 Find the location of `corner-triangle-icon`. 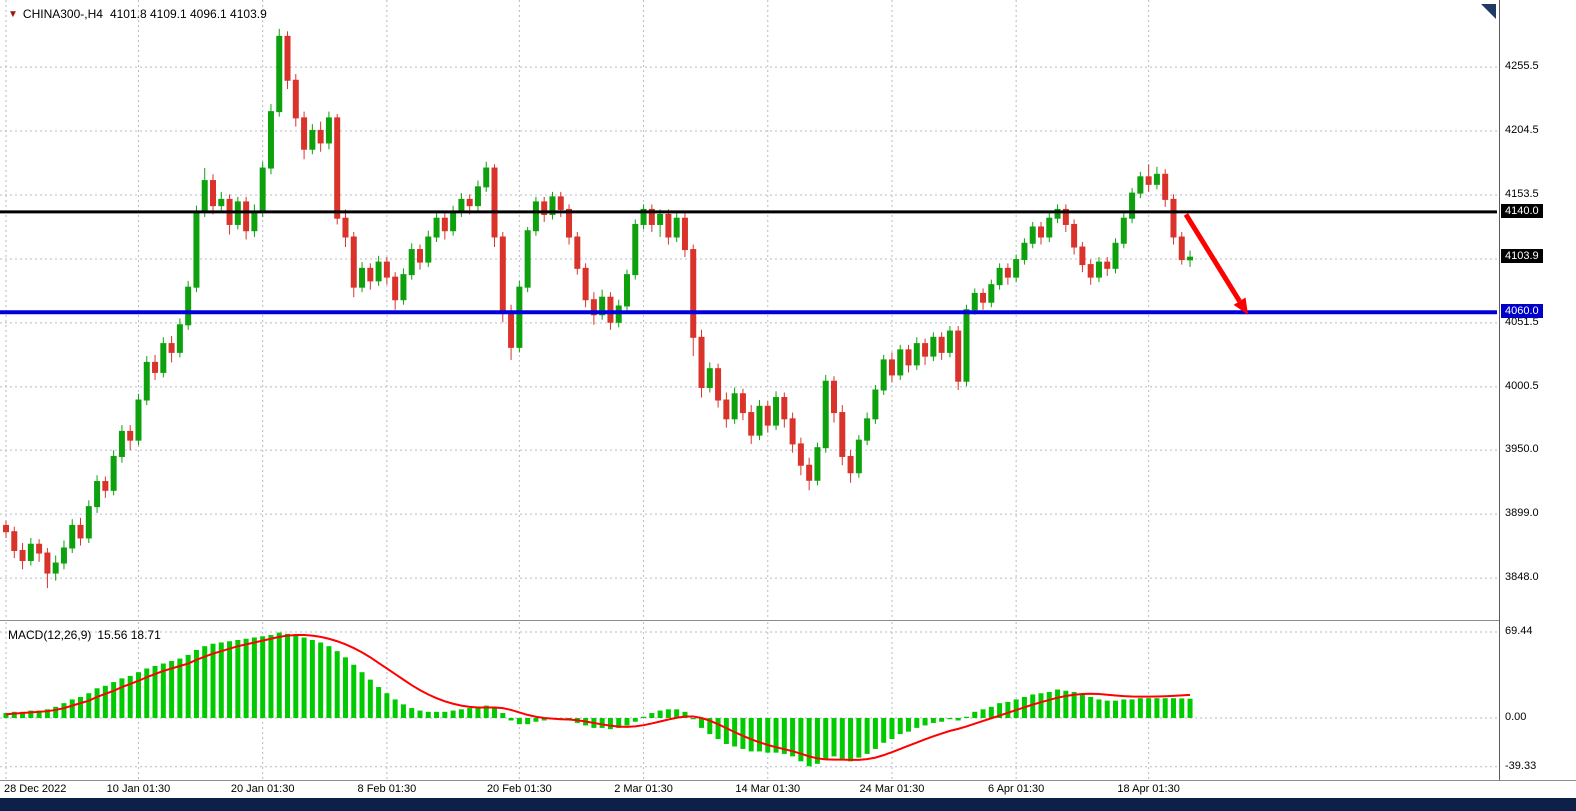

corner-triangle-icon is located at coordinates (1488, 11).